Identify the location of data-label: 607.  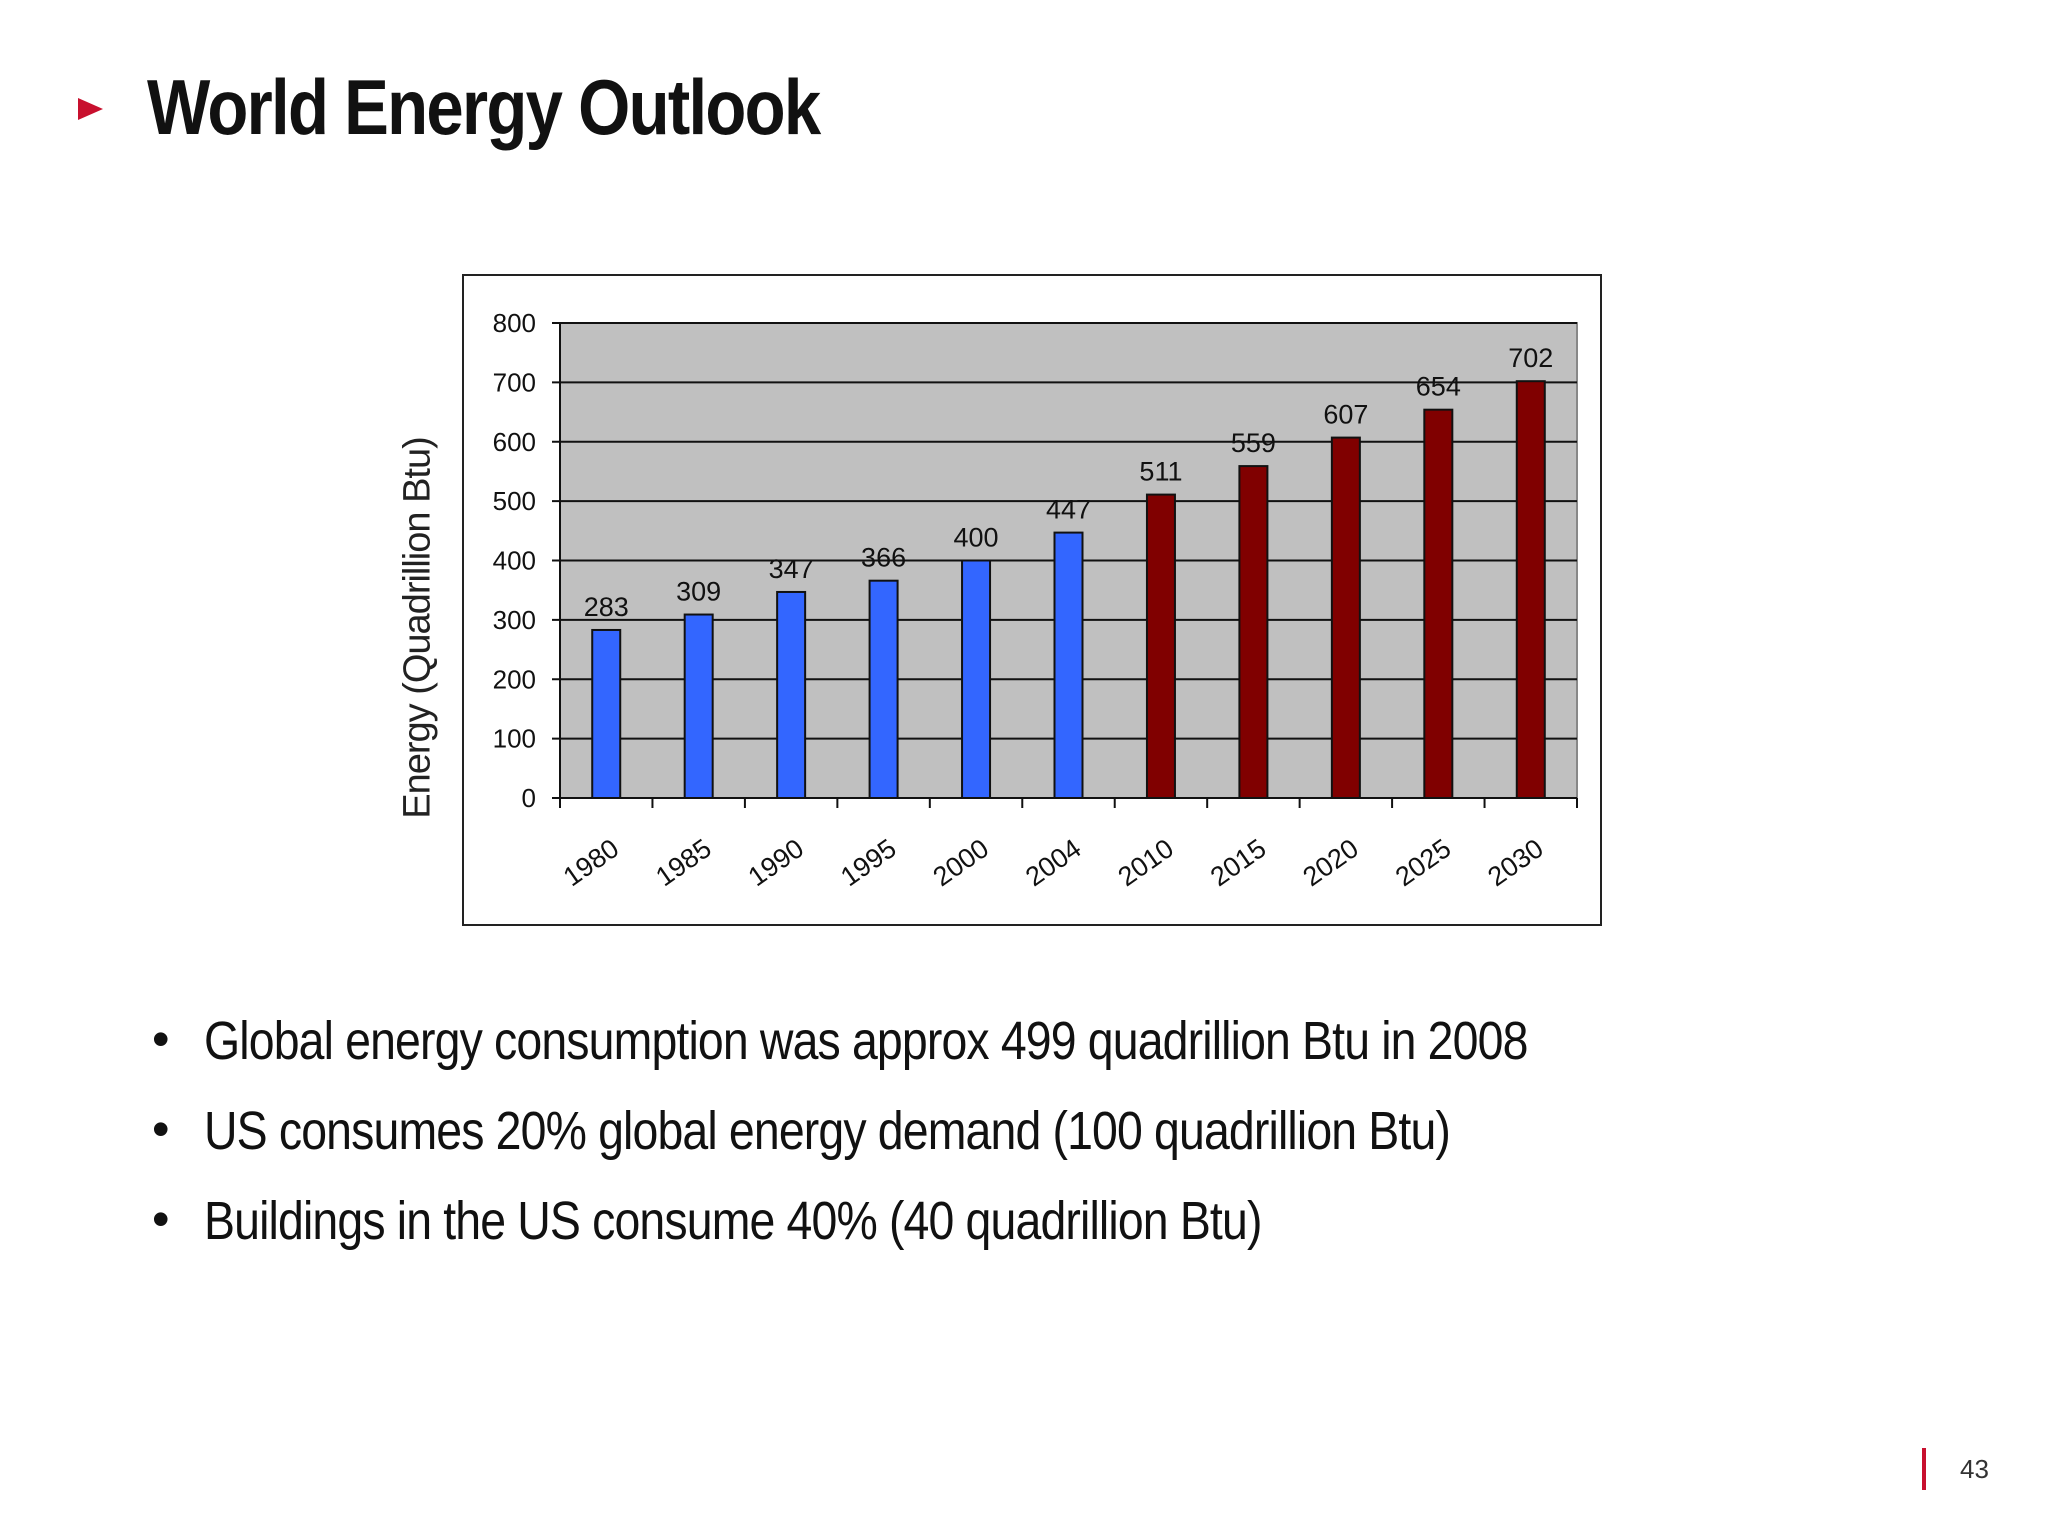
(1345, 415).